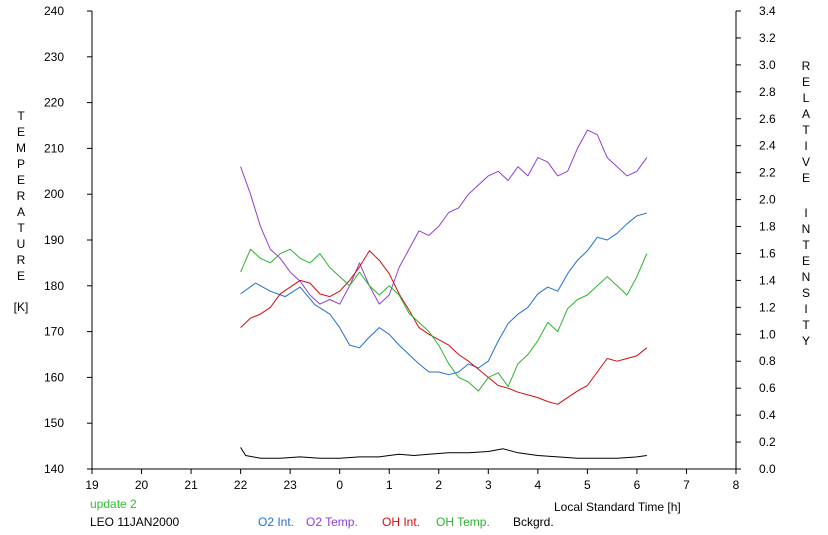  I want to click on axis-label-letter: U, so click(21, 244).